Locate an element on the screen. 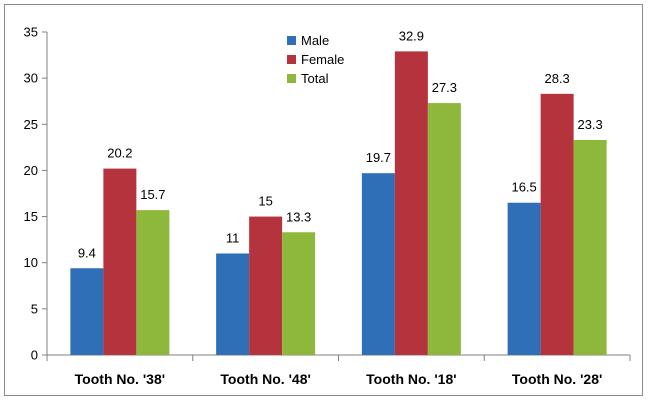  x-category-label: Tooth No. '48' is located at coordinates (265, 379).